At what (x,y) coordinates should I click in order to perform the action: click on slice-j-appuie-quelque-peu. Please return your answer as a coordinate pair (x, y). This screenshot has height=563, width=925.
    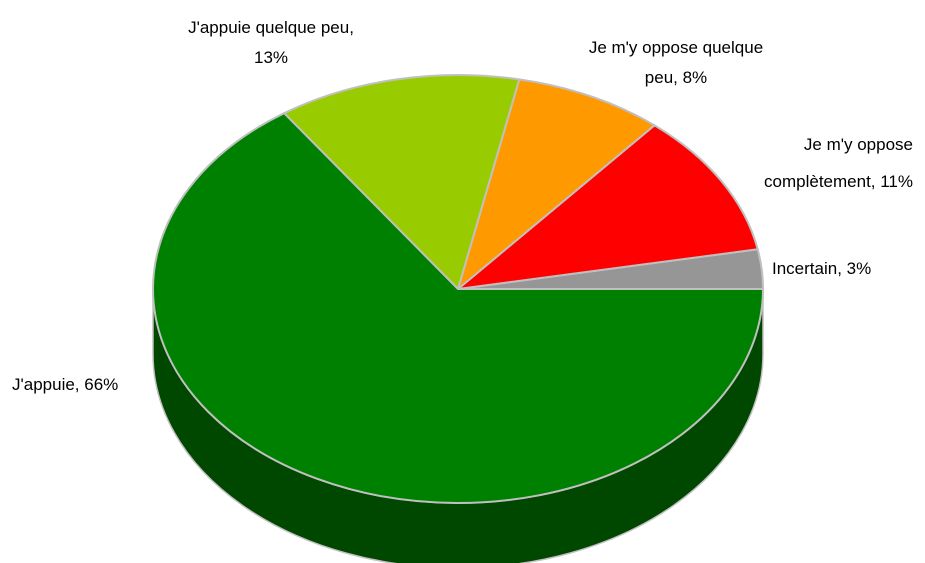
    Looking at the image, I should click on (402, 182).